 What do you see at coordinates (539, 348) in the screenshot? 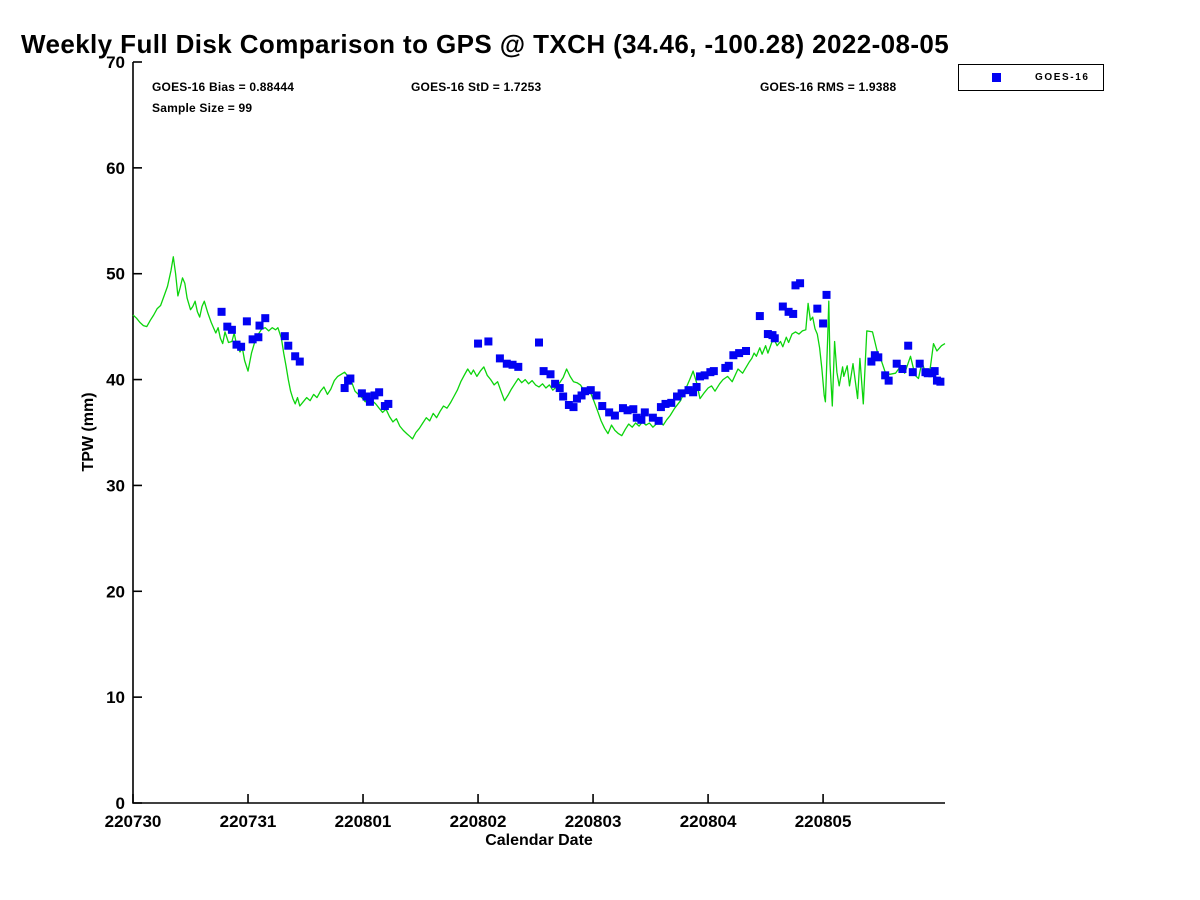
I see `gps-line-series` at bounding box center [539, 348].